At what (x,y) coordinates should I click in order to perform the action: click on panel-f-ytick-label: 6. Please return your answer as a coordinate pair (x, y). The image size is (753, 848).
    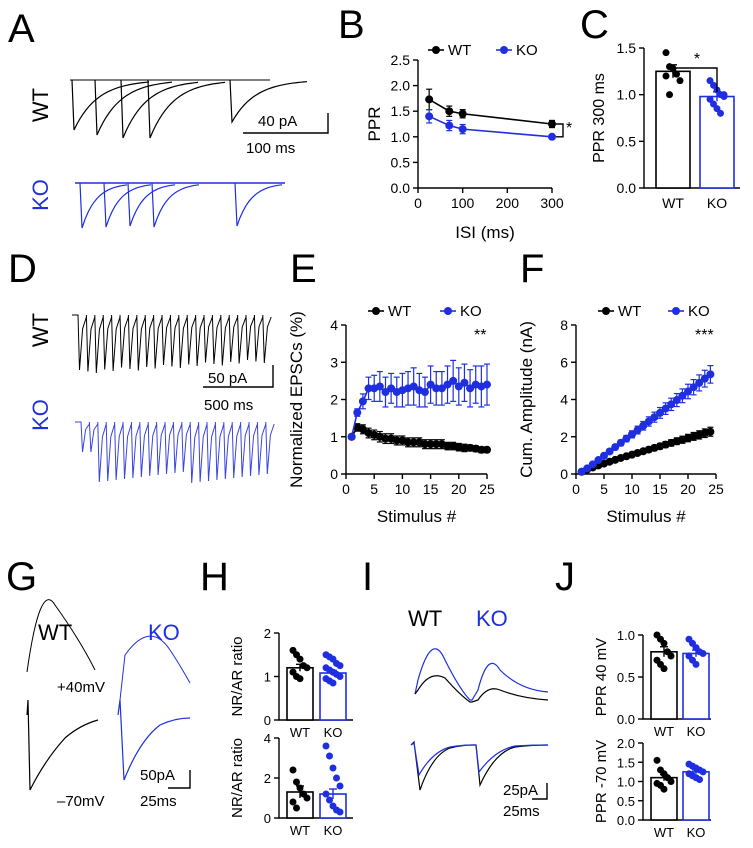
    Looking at the image, I should click on (564, 362).